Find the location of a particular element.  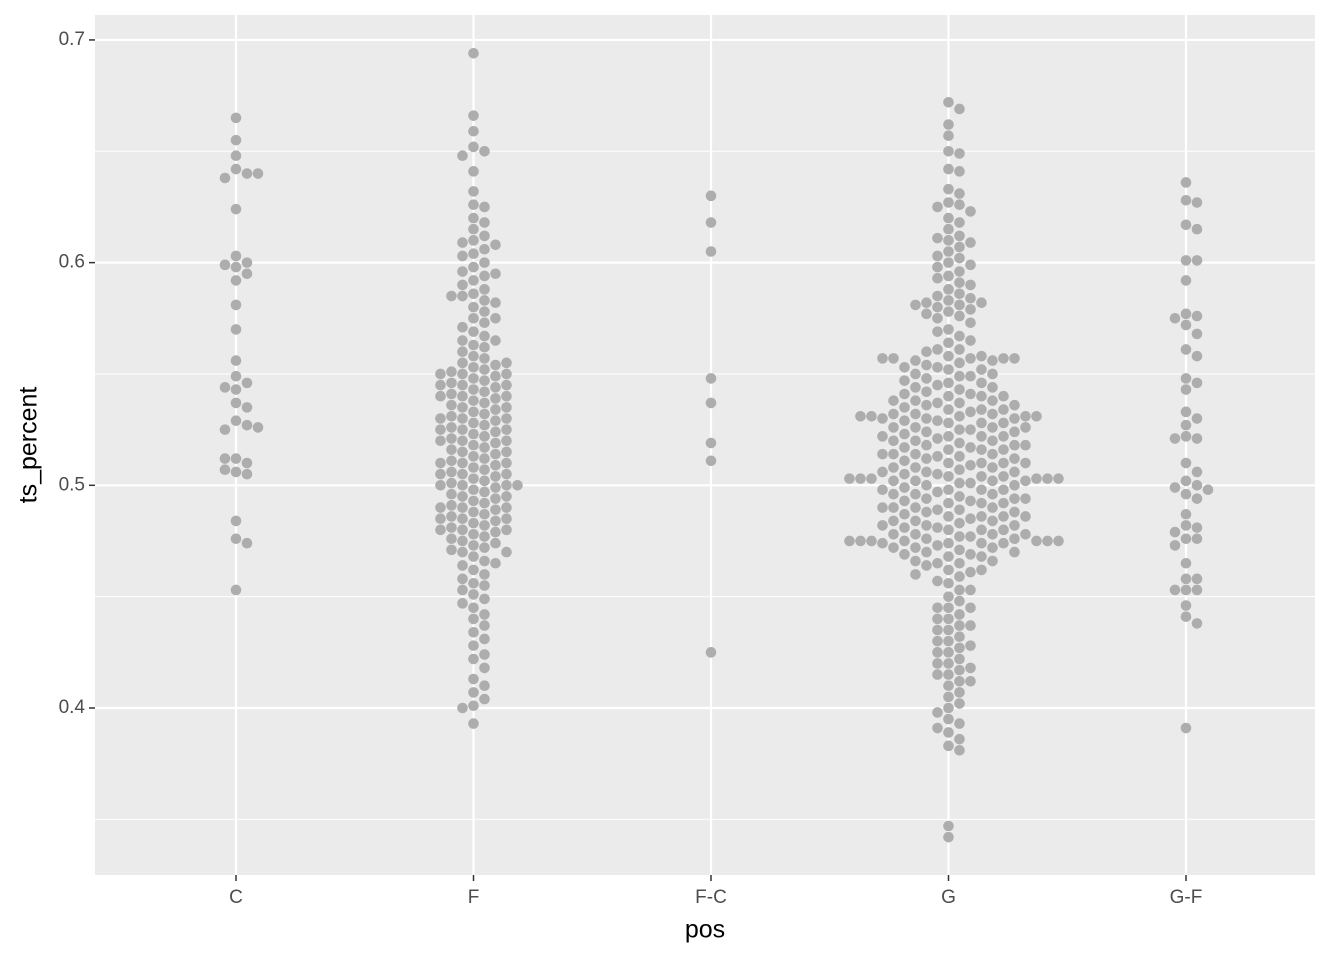

x-tick-label: F is located at coordinates (474, 897).